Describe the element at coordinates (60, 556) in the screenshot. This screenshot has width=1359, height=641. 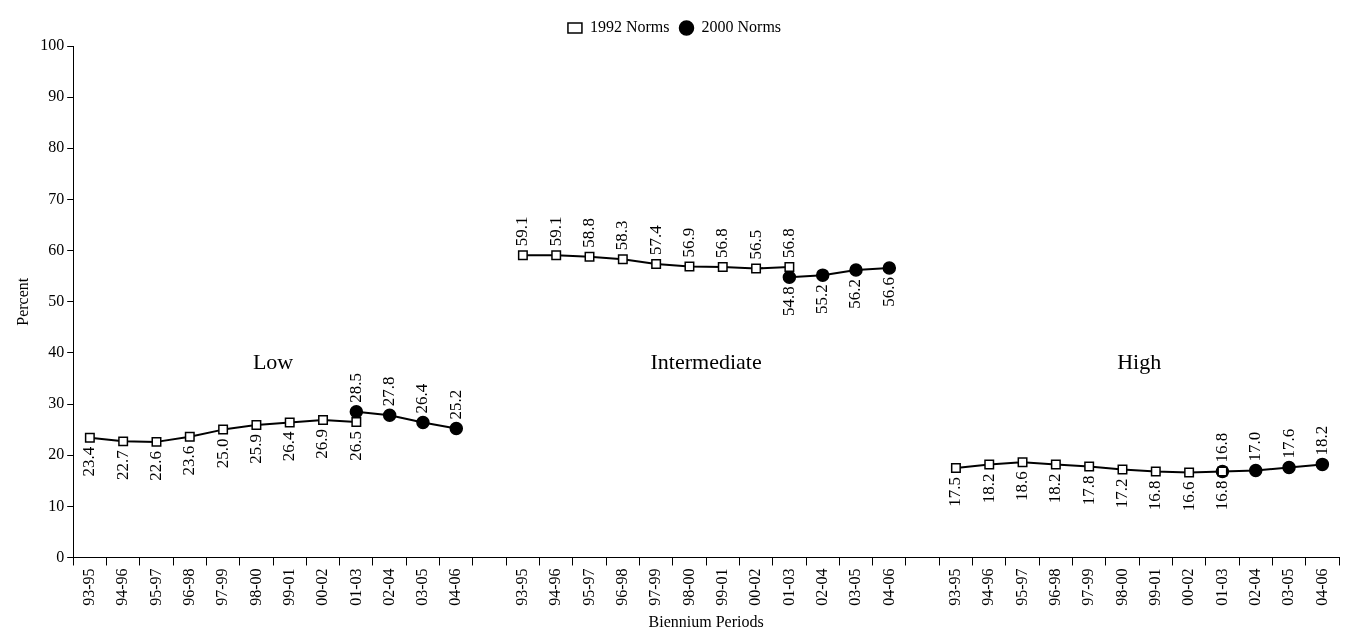
I see `y-tick-label: 0` at that location.